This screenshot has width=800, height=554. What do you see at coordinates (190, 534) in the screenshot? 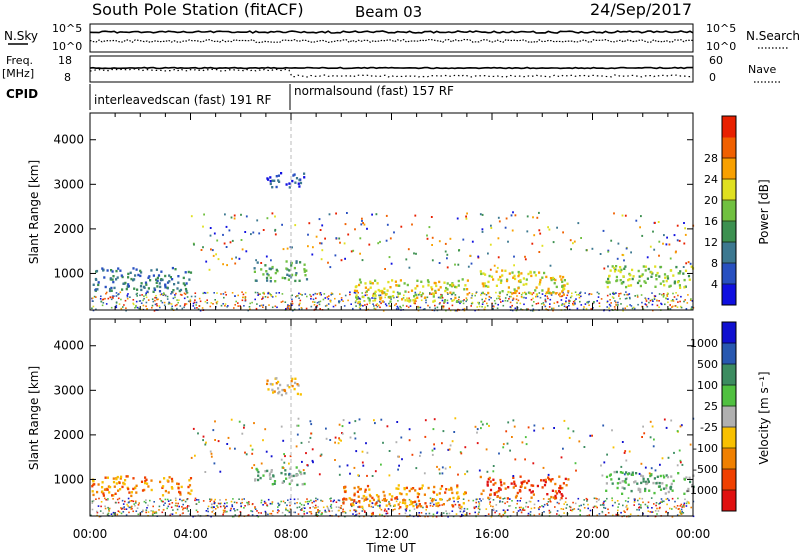
I see `time-tick-label: 04:00` at bounding box center [190, 534].